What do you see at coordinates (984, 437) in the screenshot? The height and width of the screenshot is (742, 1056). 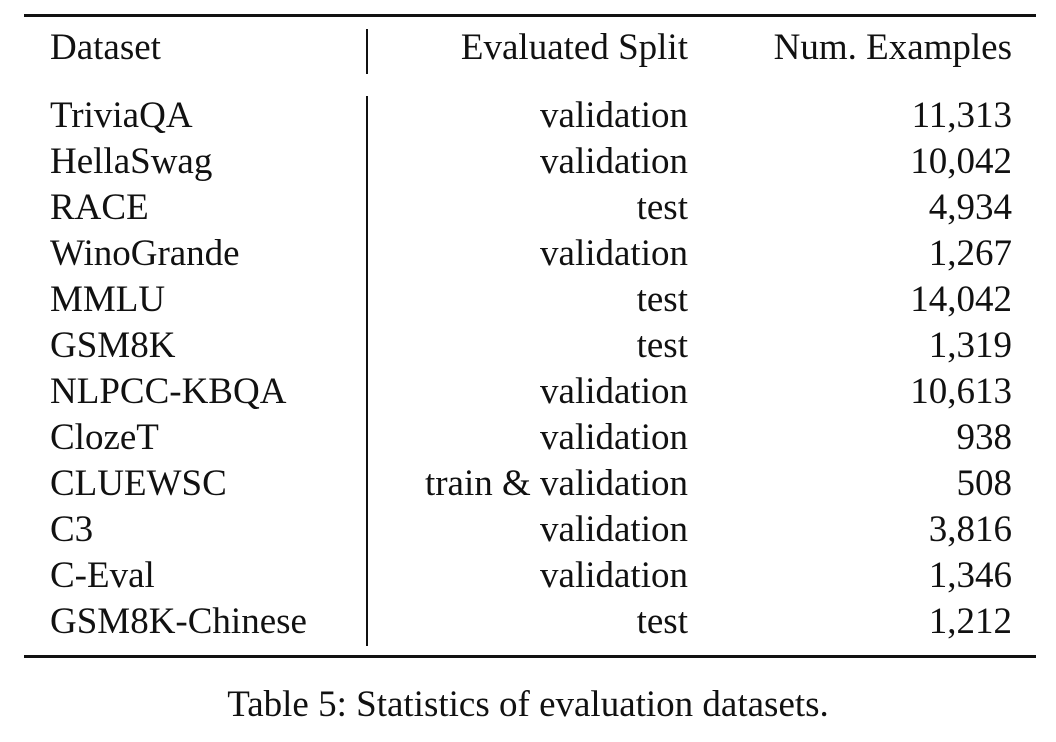 I see `cell-num-examples: 938` at bounding box center [984, 437].